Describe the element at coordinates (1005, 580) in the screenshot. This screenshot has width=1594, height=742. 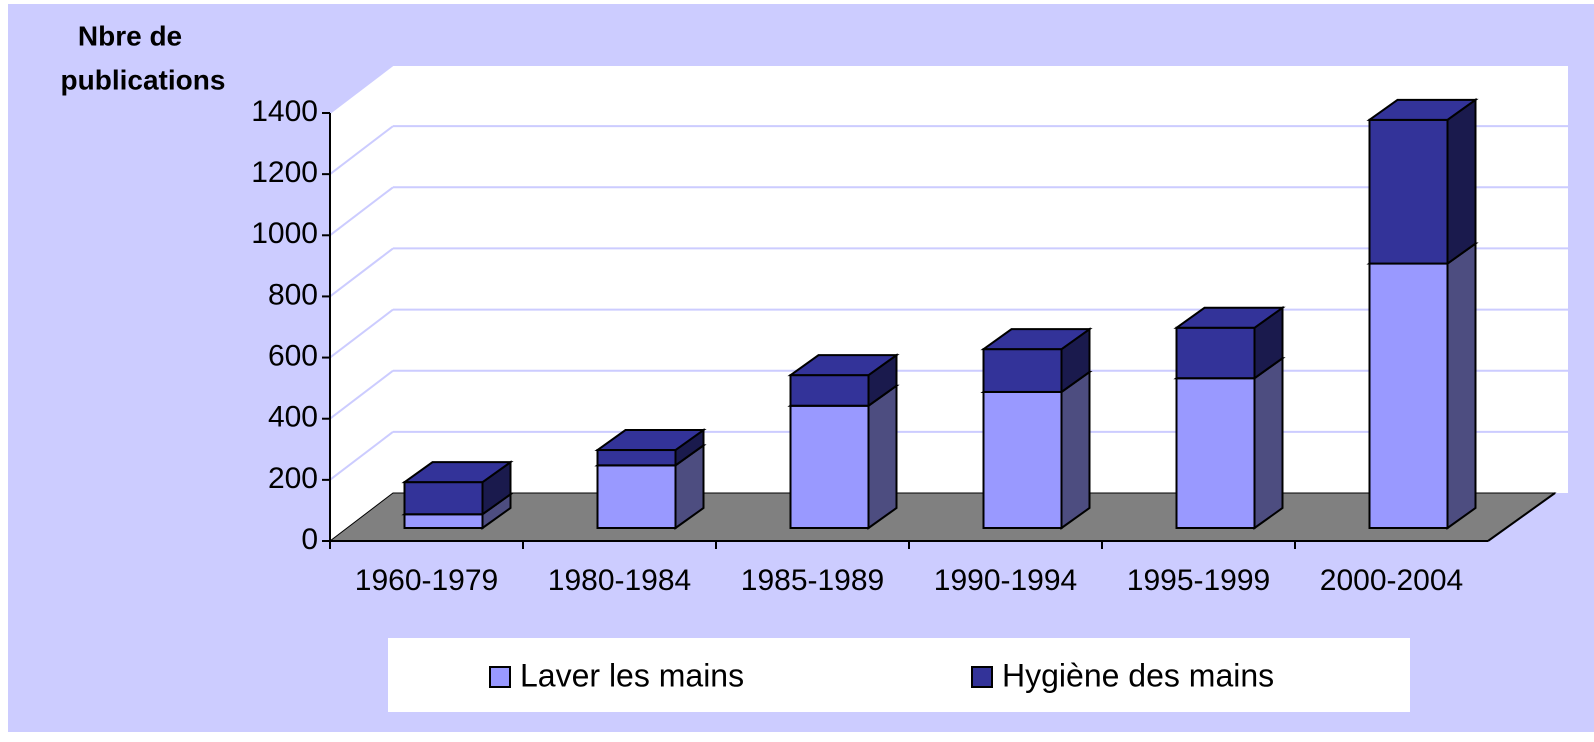
I see `x-tick-label: 1990-1994` at that location.